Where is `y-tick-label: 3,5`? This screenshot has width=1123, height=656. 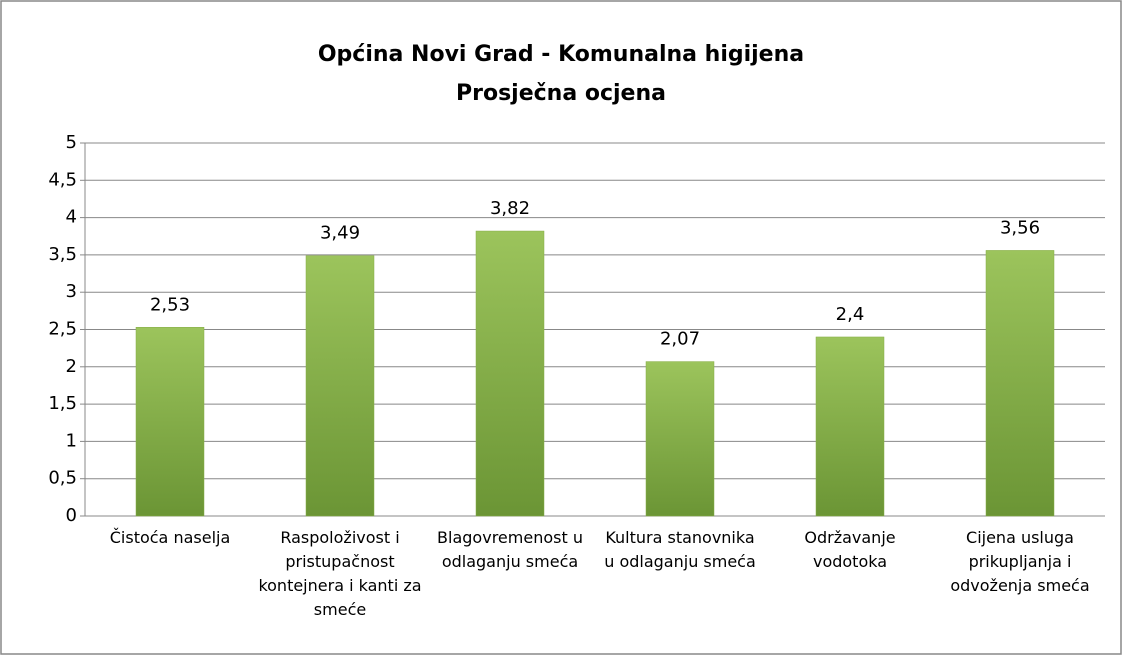
y-tick-label: 3,5 is located at coordinates (62, 254).